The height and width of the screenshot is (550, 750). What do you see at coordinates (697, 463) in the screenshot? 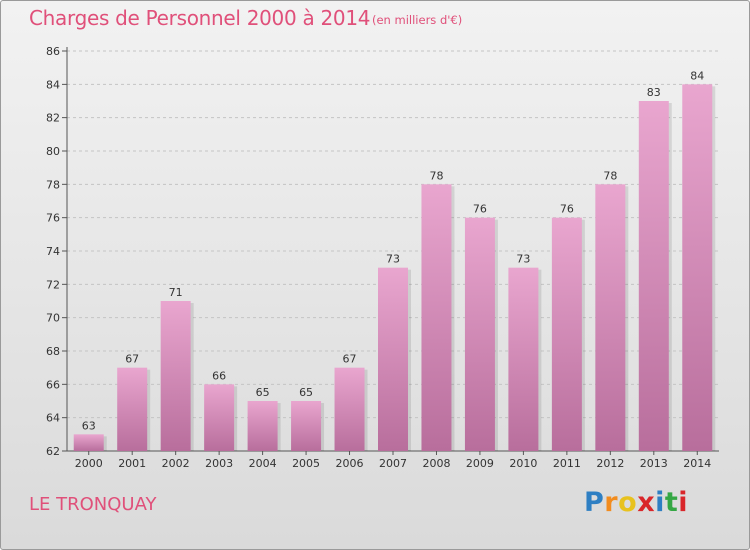
I see `x-tick-label: 2014` at bounding box center [697, 463].